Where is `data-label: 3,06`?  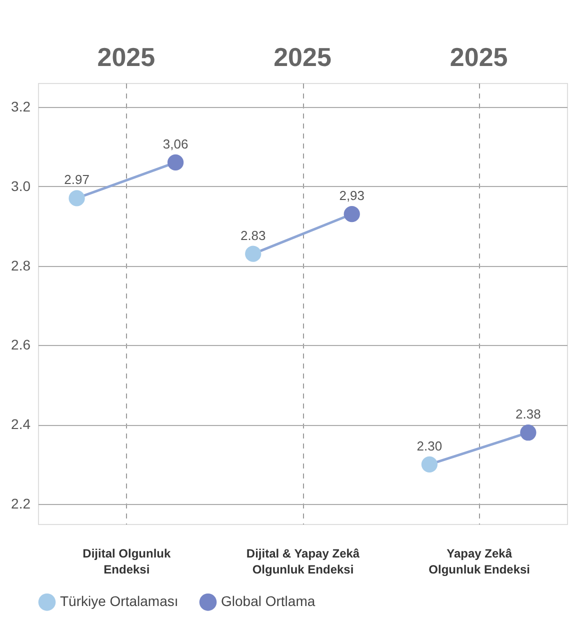 data-label: 3,06 is located at coordinates (175, 144).